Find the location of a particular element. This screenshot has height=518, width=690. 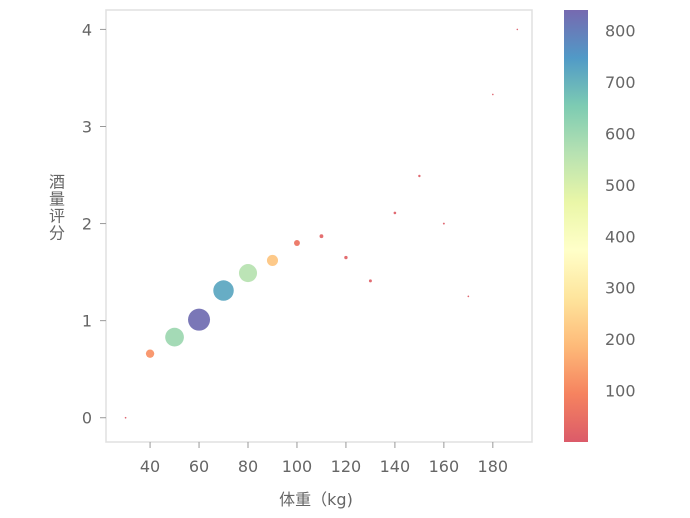

x-tick-label: 100 is located at coordinates (297, 466).